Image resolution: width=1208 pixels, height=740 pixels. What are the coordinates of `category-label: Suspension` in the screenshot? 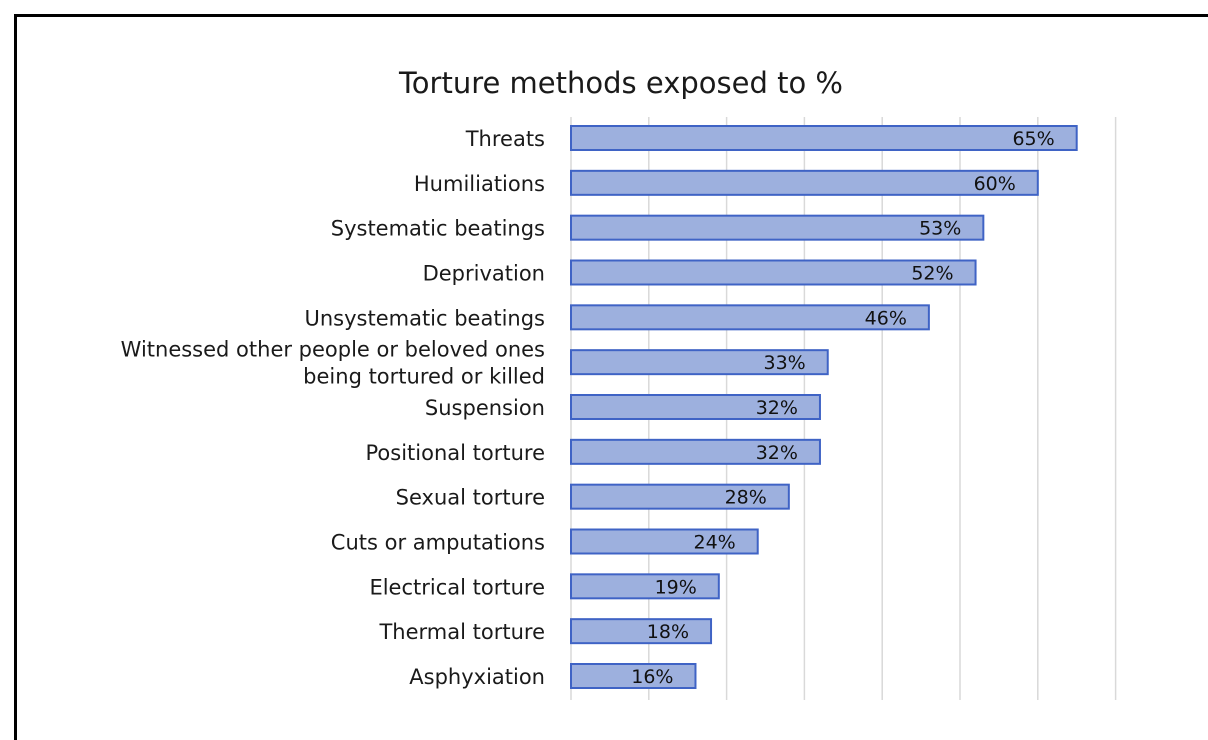 It's located at (485, 408).